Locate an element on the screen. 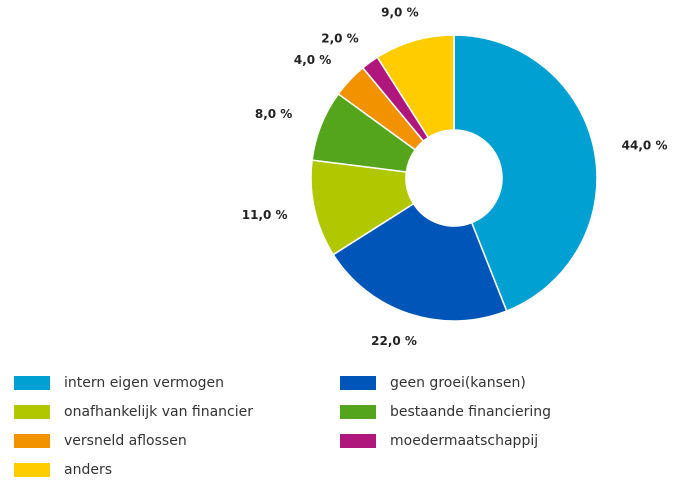  legend-label: bestaande financiering is located at coordinates (470, 412).